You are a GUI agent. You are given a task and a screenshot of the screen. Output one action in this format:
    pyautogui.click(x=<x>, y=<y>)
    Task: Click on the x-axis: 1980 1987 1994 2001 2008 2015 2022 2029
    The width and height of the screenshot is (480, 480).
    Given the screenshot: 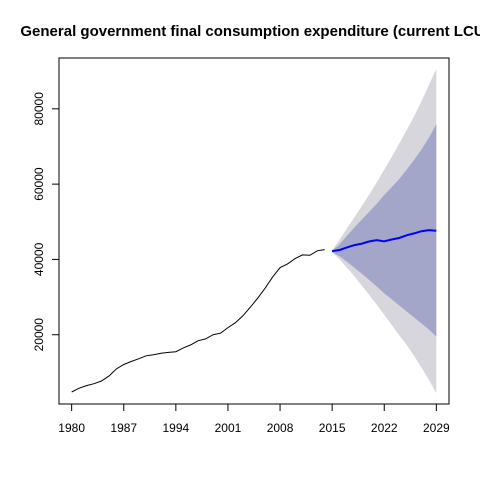 What is the action you would take?
    pyautogui.click(x=254, y=419)
    